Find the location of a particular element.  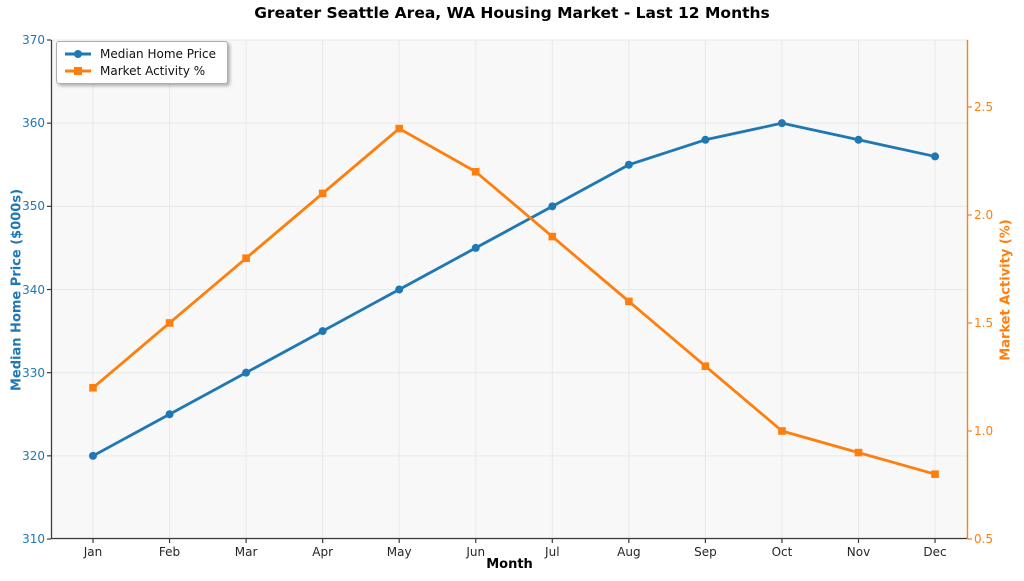

x-axis-tick-label: Oct is located at coordinates (782, 552).